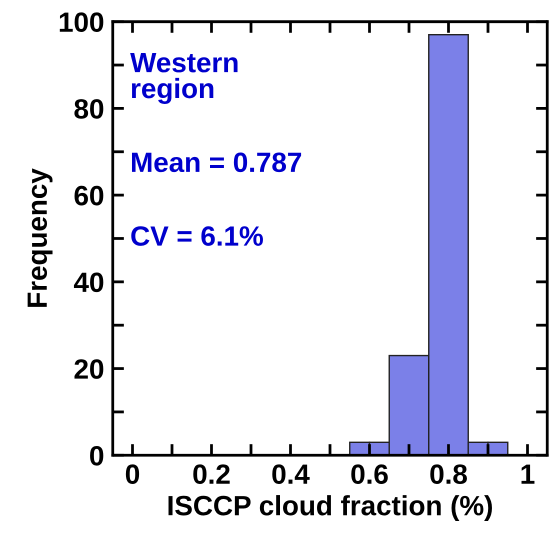 The image size is (550, 542). I want to click on annotation: Western region, so click(184, 78).